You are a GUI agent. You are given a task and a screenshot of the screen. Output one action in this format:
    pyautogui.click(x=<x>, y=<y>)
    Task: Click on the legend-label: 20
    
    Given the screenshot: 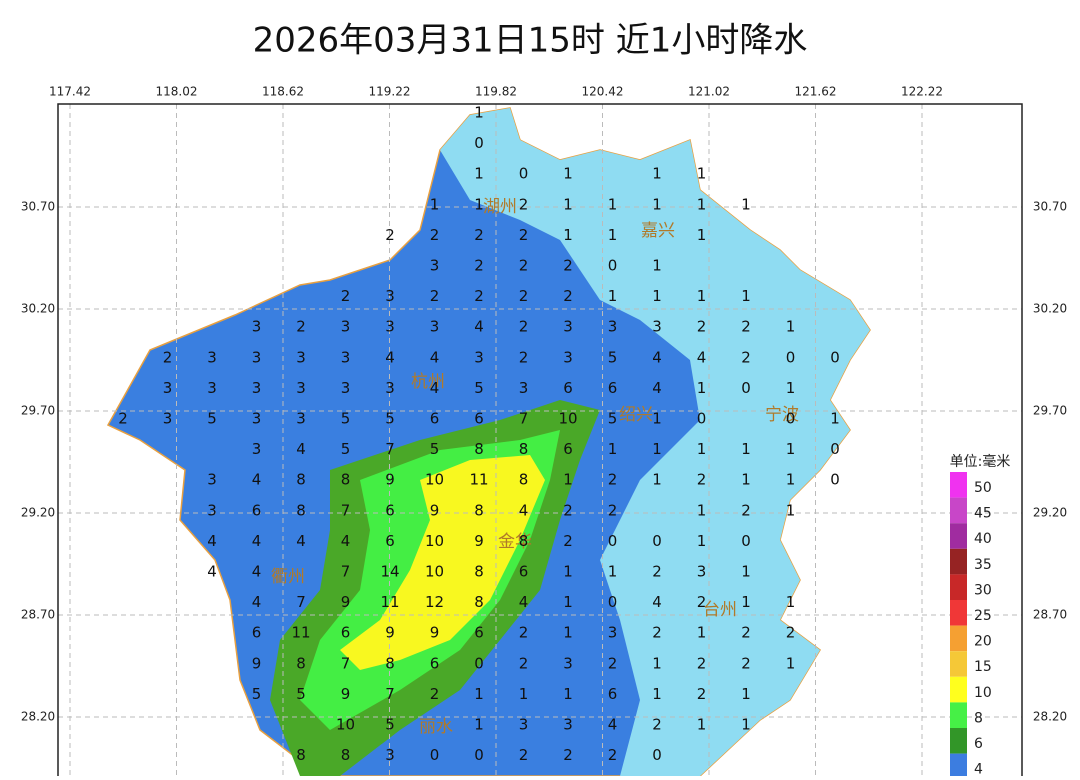 What is the action you would take?
    pyautogui.click(x=983, y=642)
    